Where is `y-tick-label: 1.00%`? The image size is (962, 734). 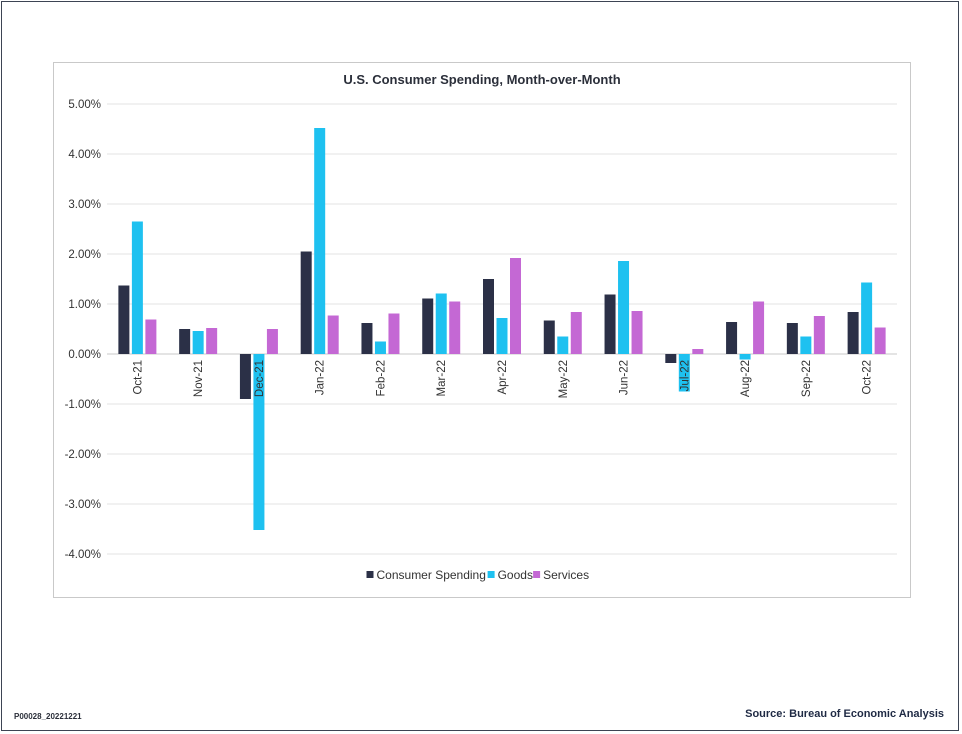
y-tick-label: 1.00% is located at coordinates (84, 305).